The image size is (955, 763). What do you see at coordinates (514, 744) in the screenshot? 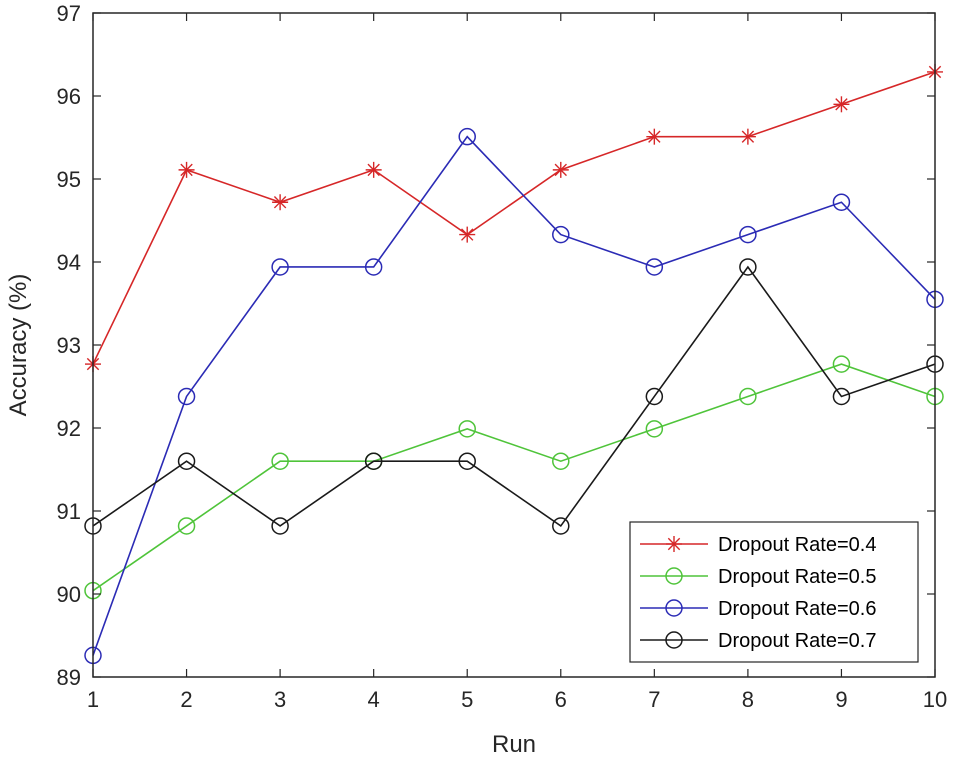
I see `x-axis-title: Run` at bounding box center [514, 744].